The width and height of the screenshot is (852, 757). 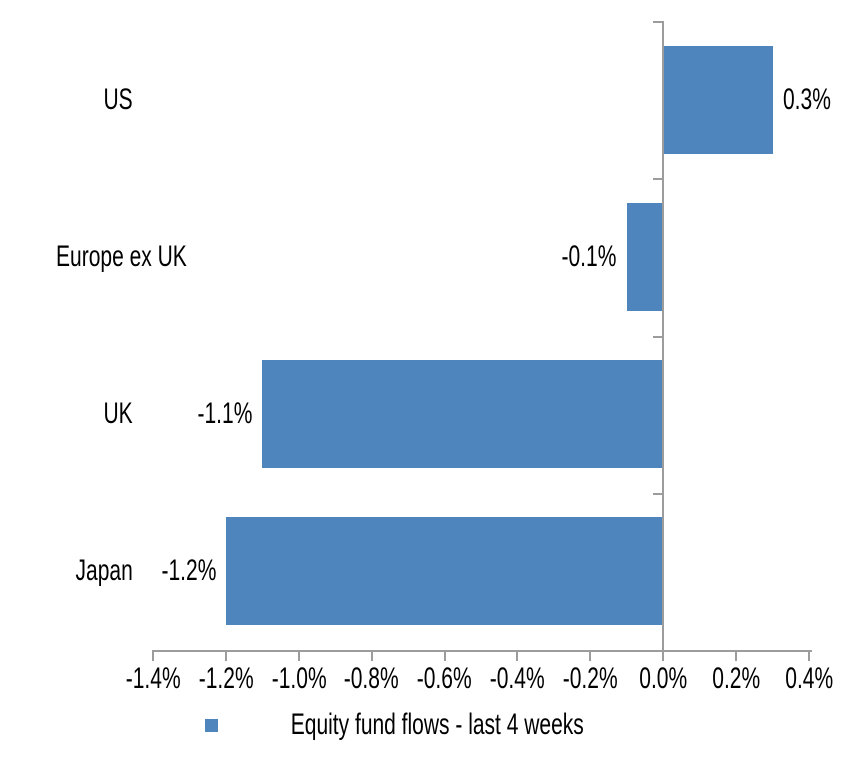 What do you see at coordinates (482, 651) in the screenshot?
I see `x-axis-line` at bounding box center [482, 651].